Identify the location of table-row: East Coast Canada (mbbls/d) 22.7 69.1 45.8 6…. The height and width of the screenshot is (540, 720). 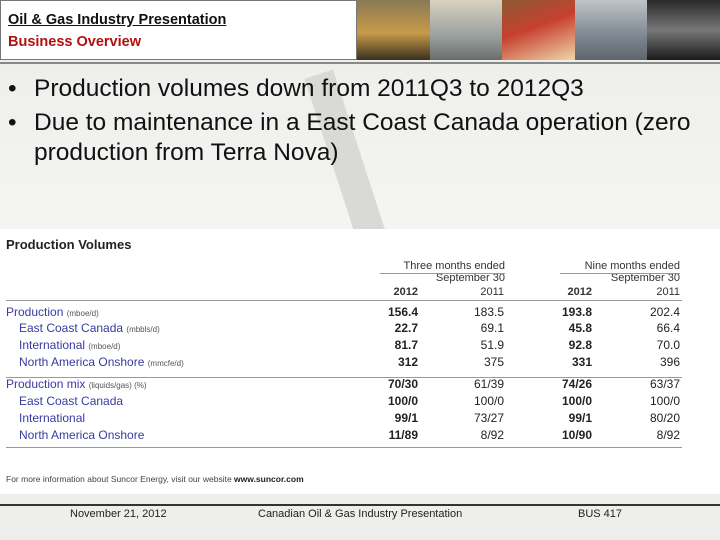
(360, 329).